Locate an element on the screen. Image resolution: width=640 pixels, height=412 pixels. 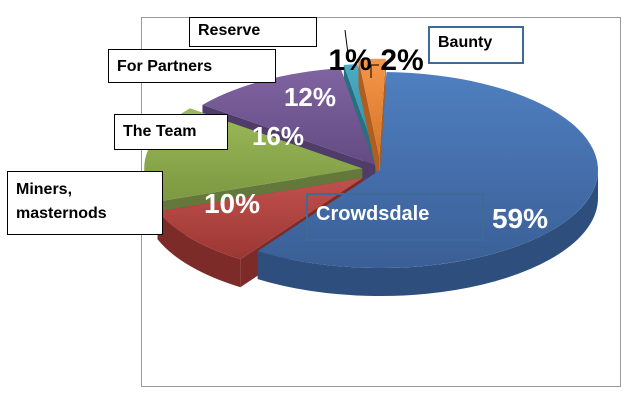
data-label-baunty: 2% is located at coordinates (401, 60).